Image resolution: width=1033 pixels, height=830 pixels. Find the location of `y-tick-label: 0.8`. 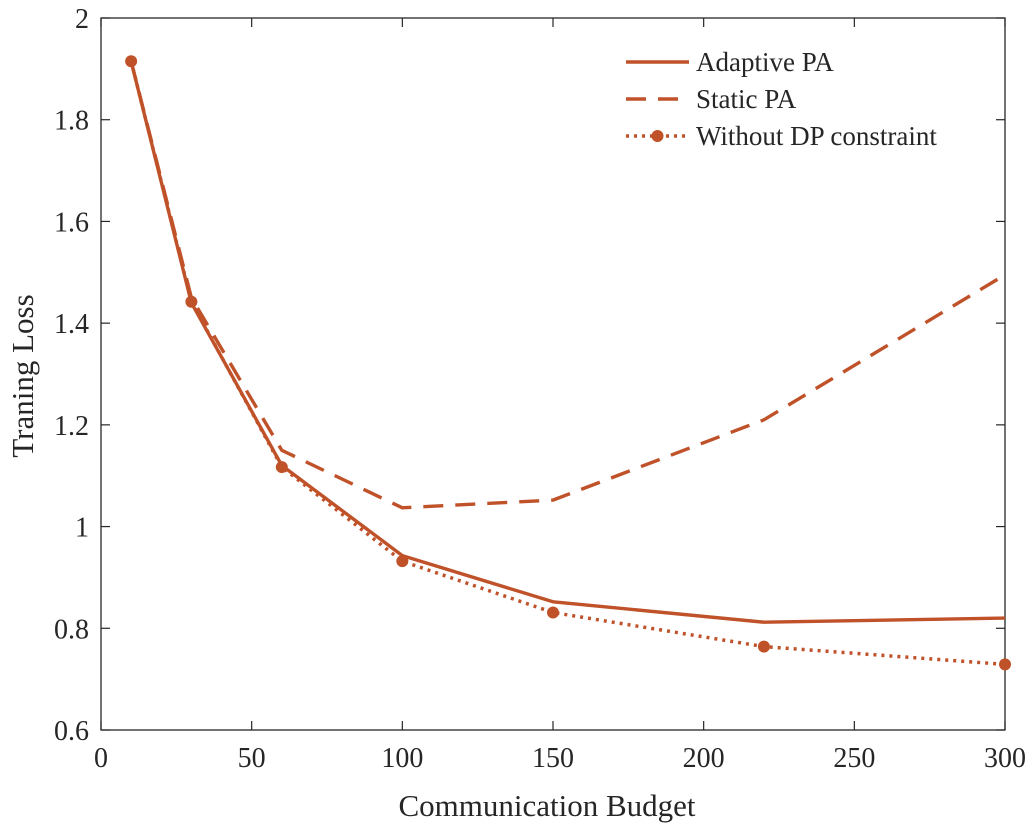

y-tick-label: 0.8 is located at coordinates (71, 629).